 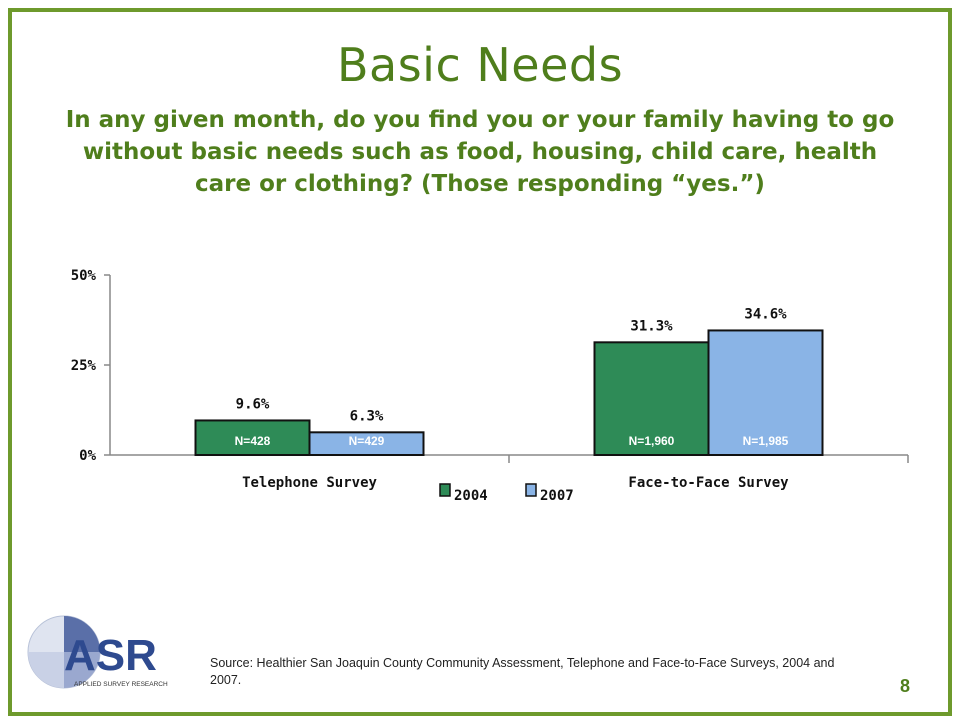 What do you see at coordinates (367, 441) in the screenshot?
I see `n-label: N=429` at bounding box center [367, 441].